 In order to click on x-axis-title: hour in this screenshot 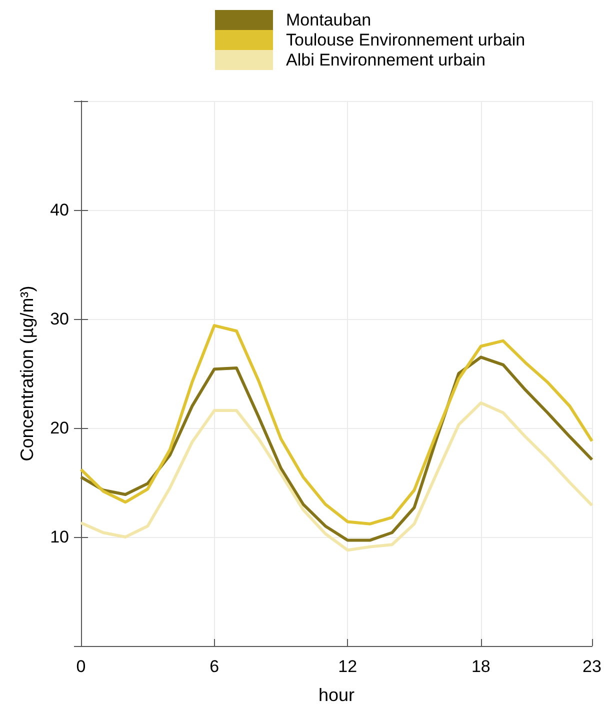, I will do `click(336, 695)`.